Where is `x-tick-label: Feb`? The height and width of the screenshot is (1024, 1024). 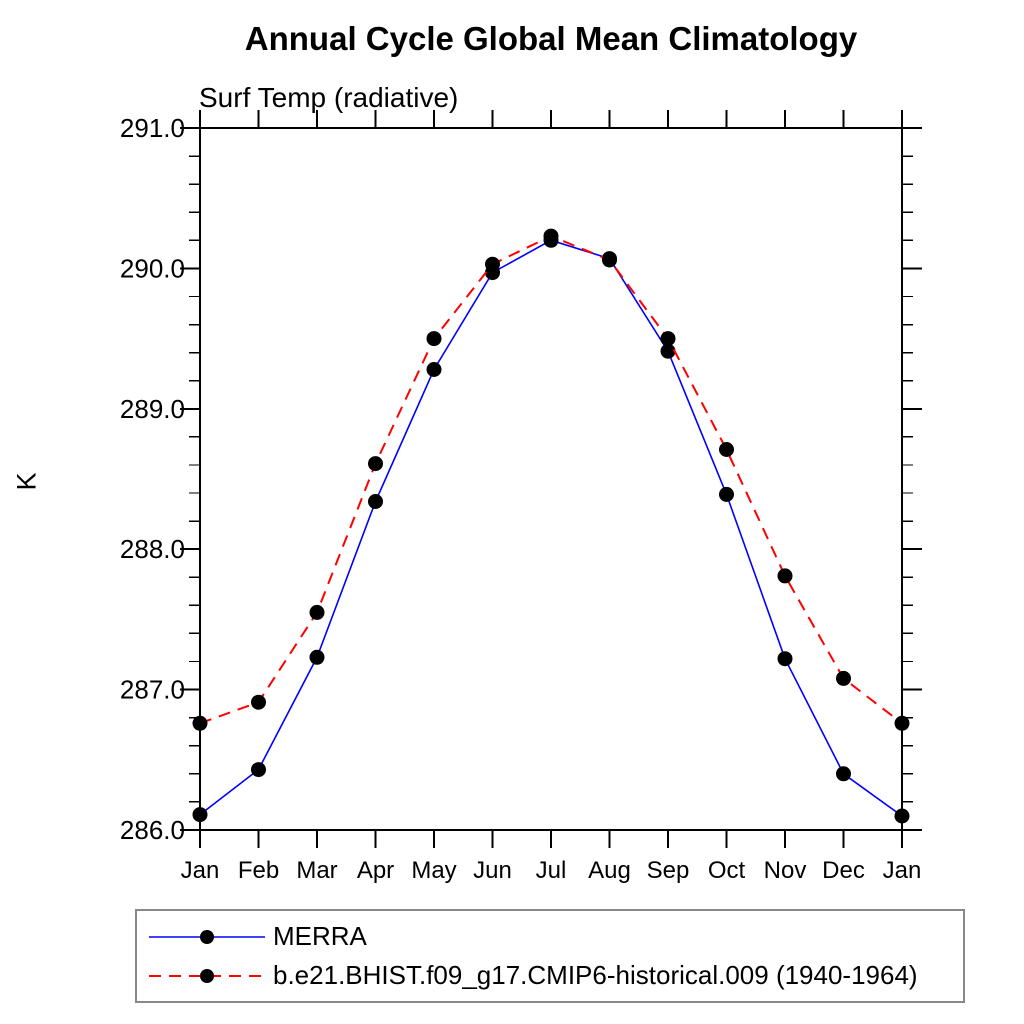 x-tick-label: Feb is located at coordinates (258, 870).